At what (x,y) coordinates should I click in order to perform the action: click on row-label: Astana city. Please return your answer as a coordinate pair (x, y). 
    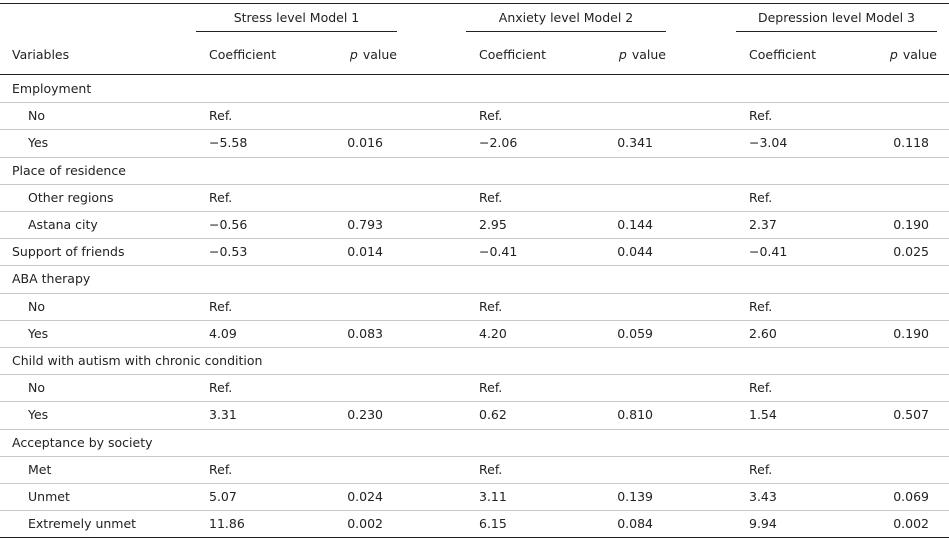
    Looking at the image, I should click on (63, 224).